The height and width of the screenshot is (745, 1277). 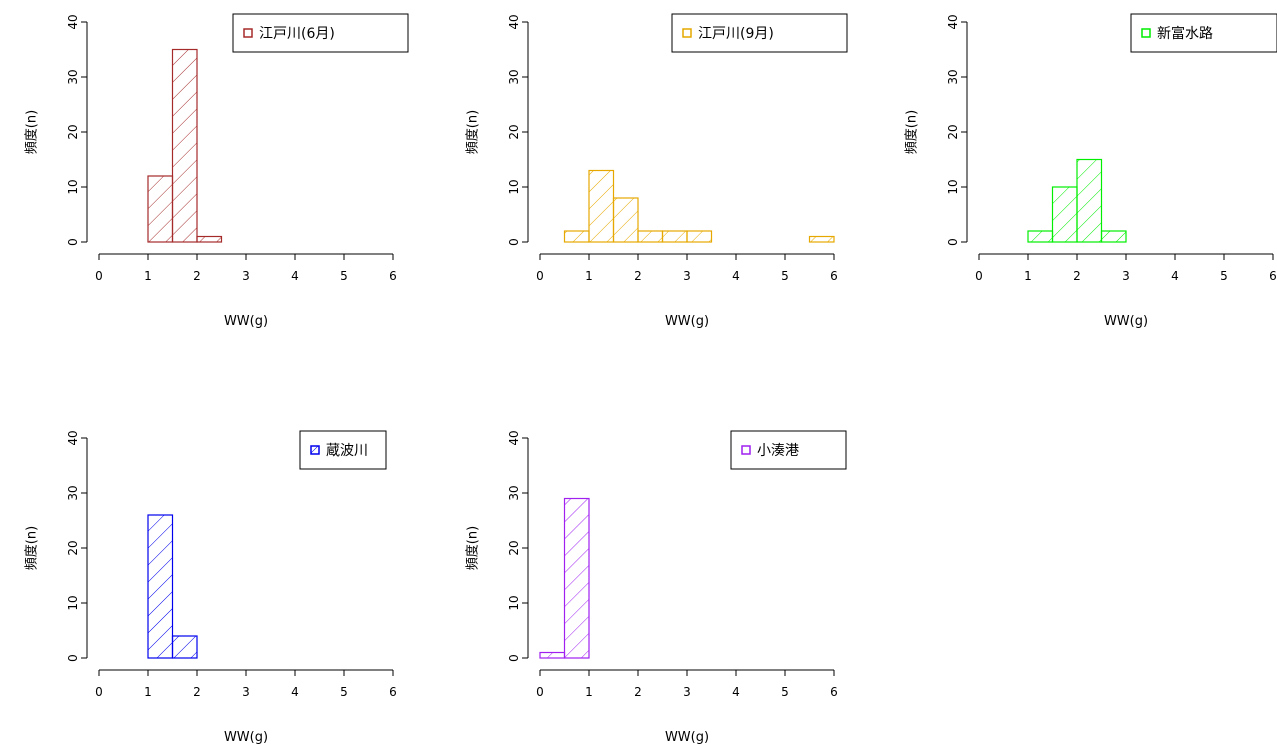 What do you see at coordinates (778, 450) in the screenshot?
I see `legend-label: 小湊港` at bounding box center [778, 450].